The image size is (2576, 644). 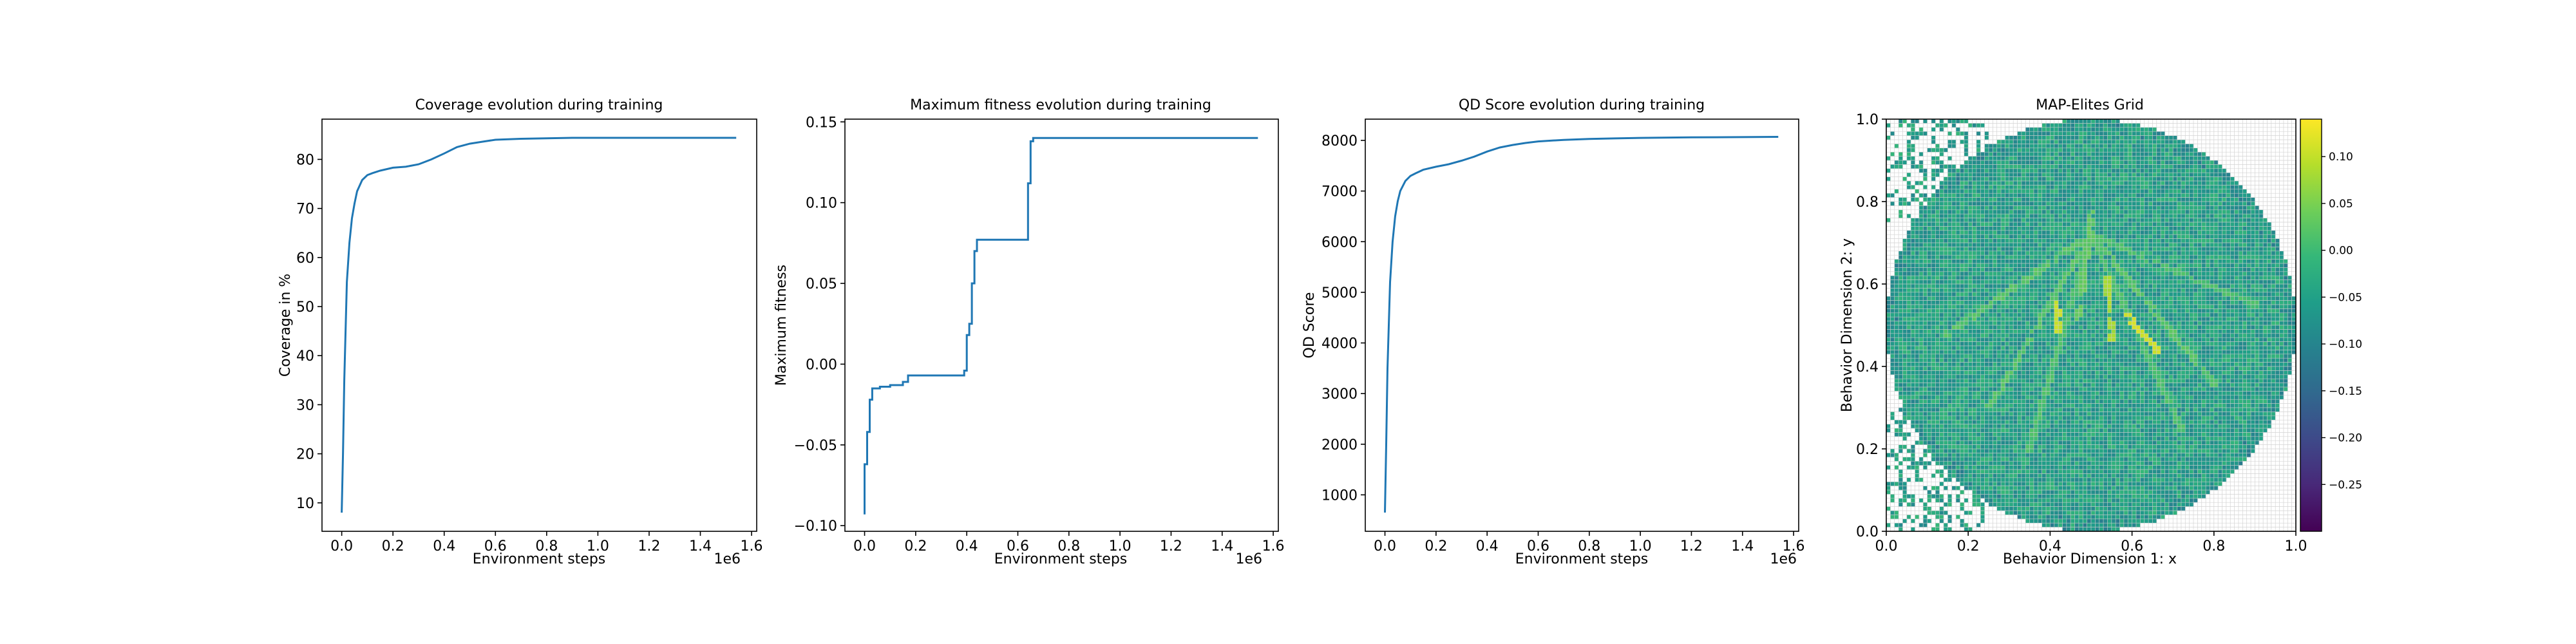 What do you see at coordinates (286, 326) in the screenshot?
I see `y-axis-label: Coverage in %` at bounding box center [286, 326].